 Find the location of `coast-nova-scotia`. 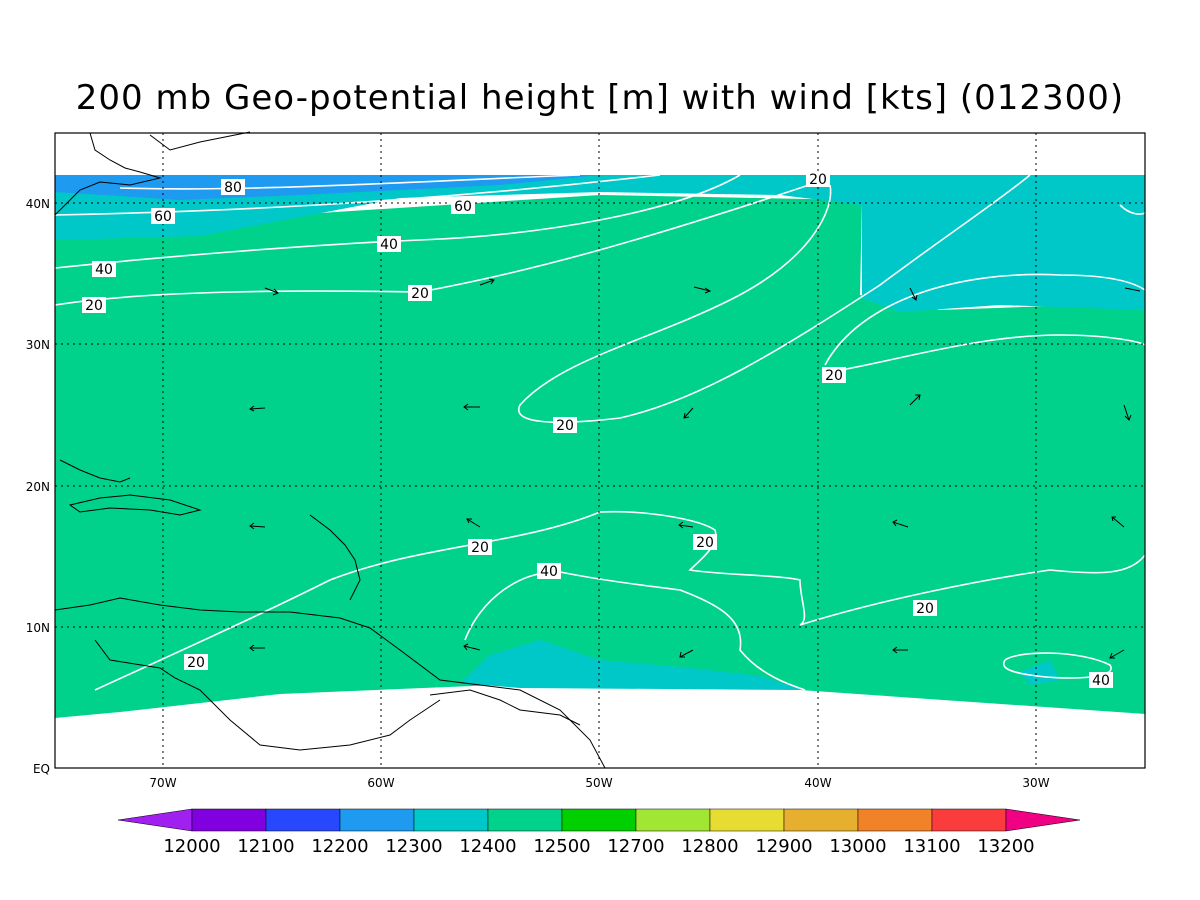

coast-nova-scotia is located at coordinates (200, 141).